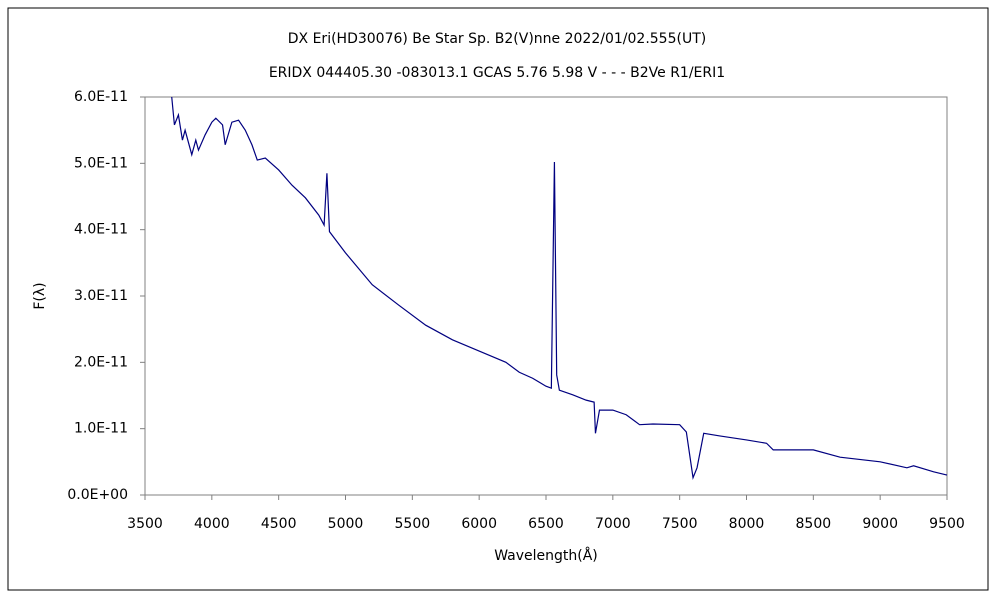  Describe the element at coordinates (101, 230) in the screenshot. I see `y-tick-label: 4.0E-11` at that location.